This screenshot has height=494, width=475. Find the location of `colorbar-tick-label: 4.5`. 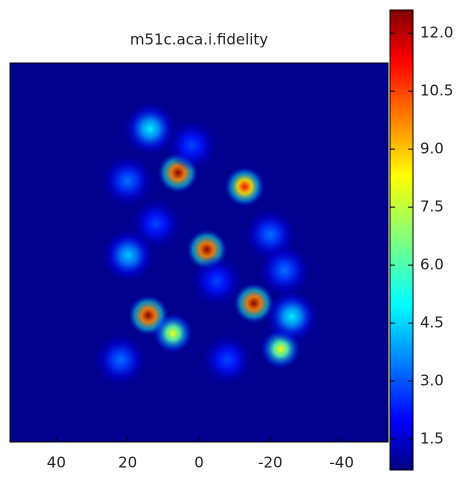

colorbar-tick-label: 4.5 is located at coordinates (432, 323).